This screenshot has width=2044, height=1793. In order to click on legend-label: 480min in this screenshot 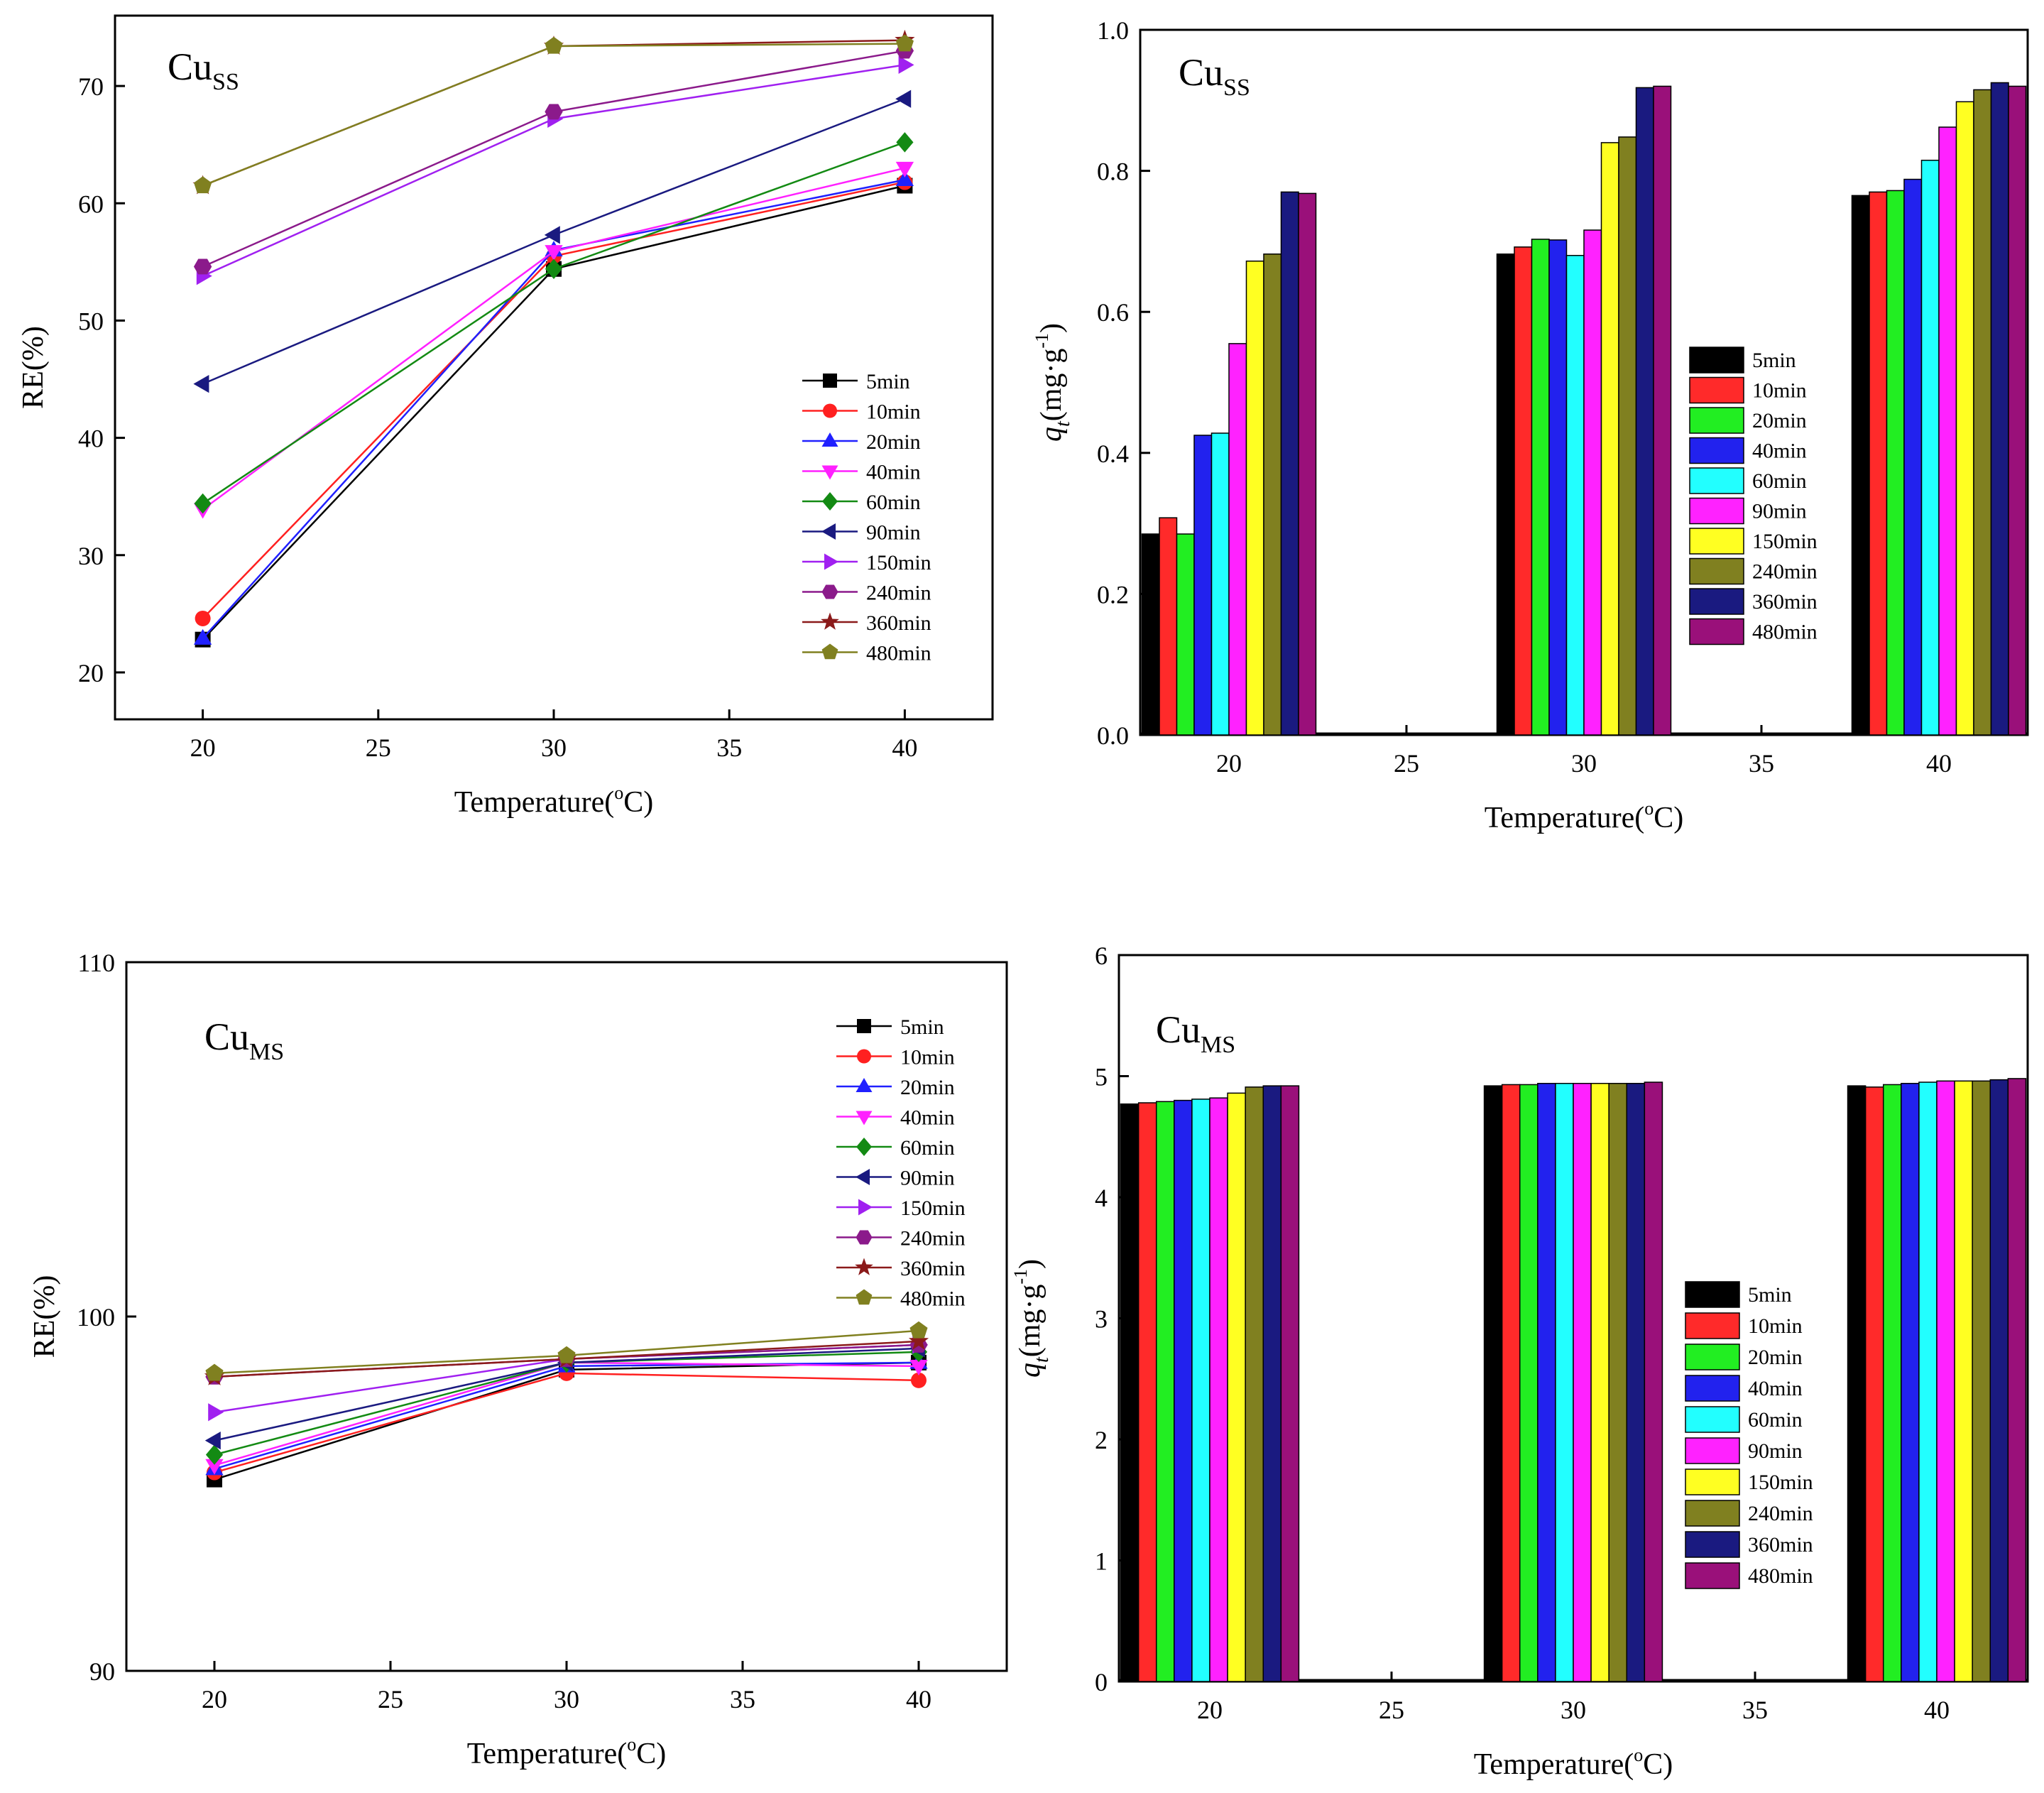, I will do `click(898, 653)`.